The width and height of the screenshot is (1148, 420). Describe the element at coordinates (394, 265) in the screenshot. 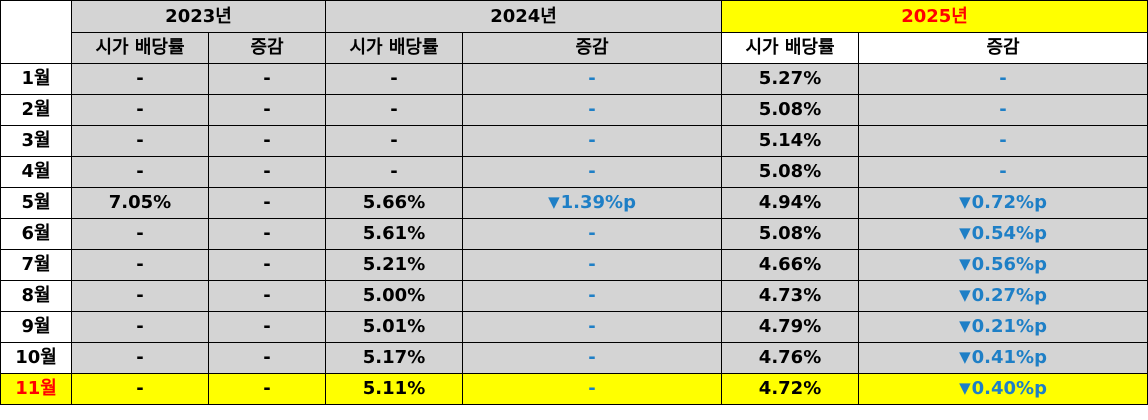

I see `yield-2024: 5.21%` at that location.